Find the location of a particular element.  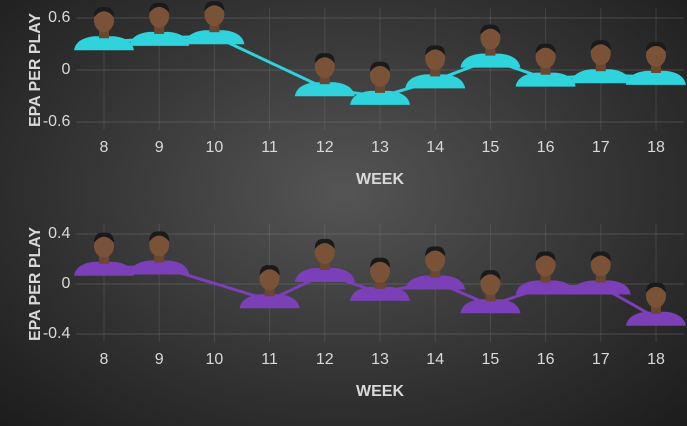

x-tick-label: 14 is located at coordinates (435, 359).